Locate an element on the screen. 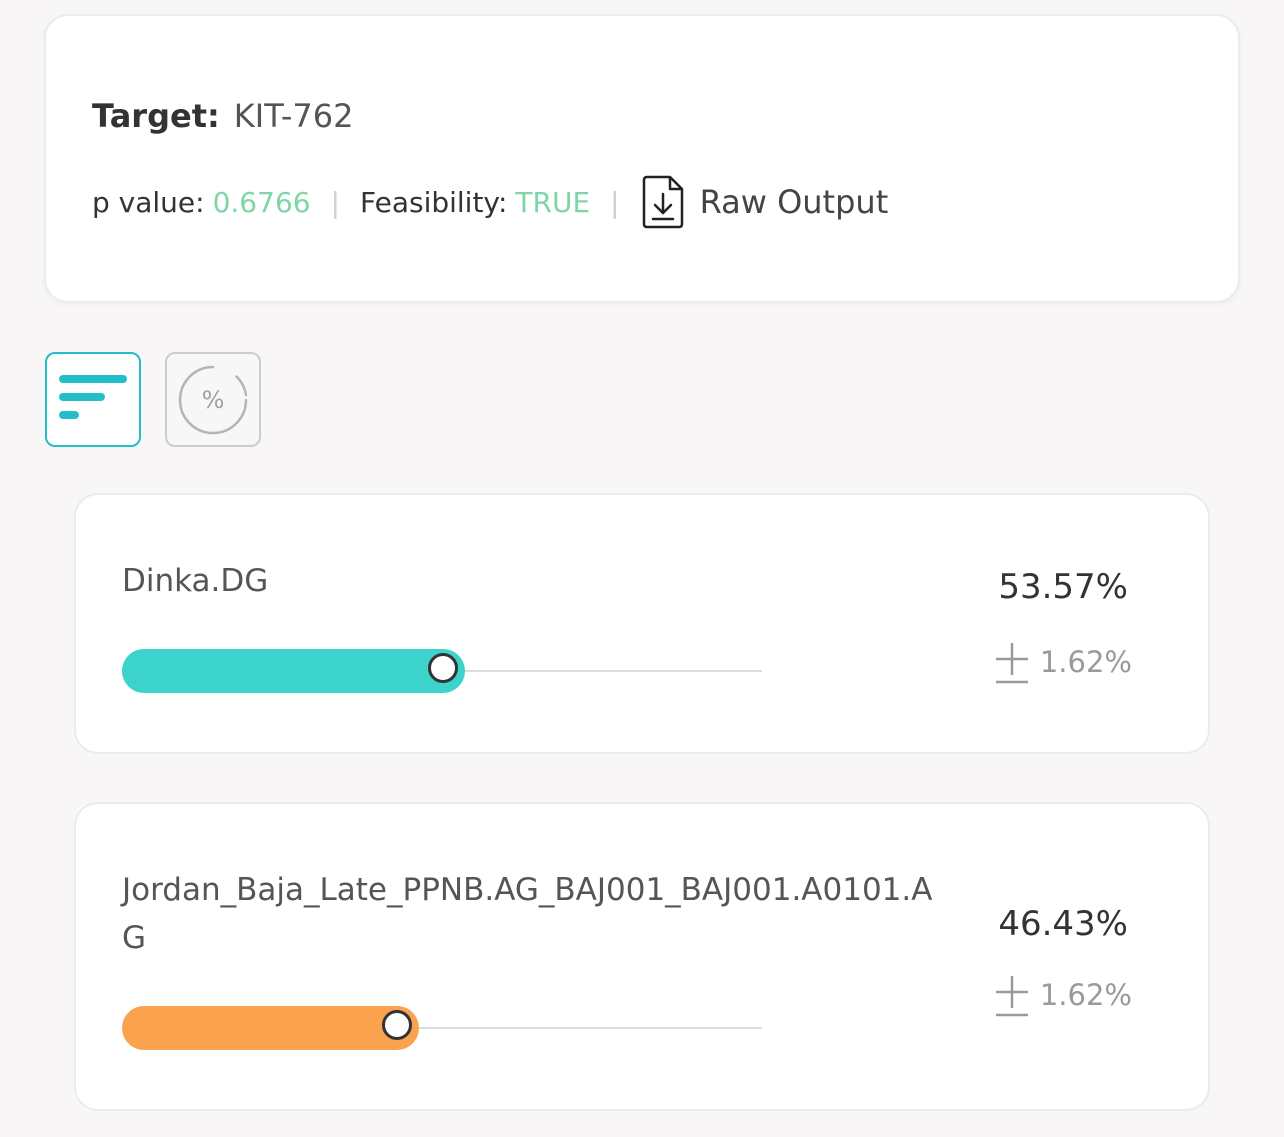 The image size is (1284, 1137). list-view-button is located at coordinates (93, 399).